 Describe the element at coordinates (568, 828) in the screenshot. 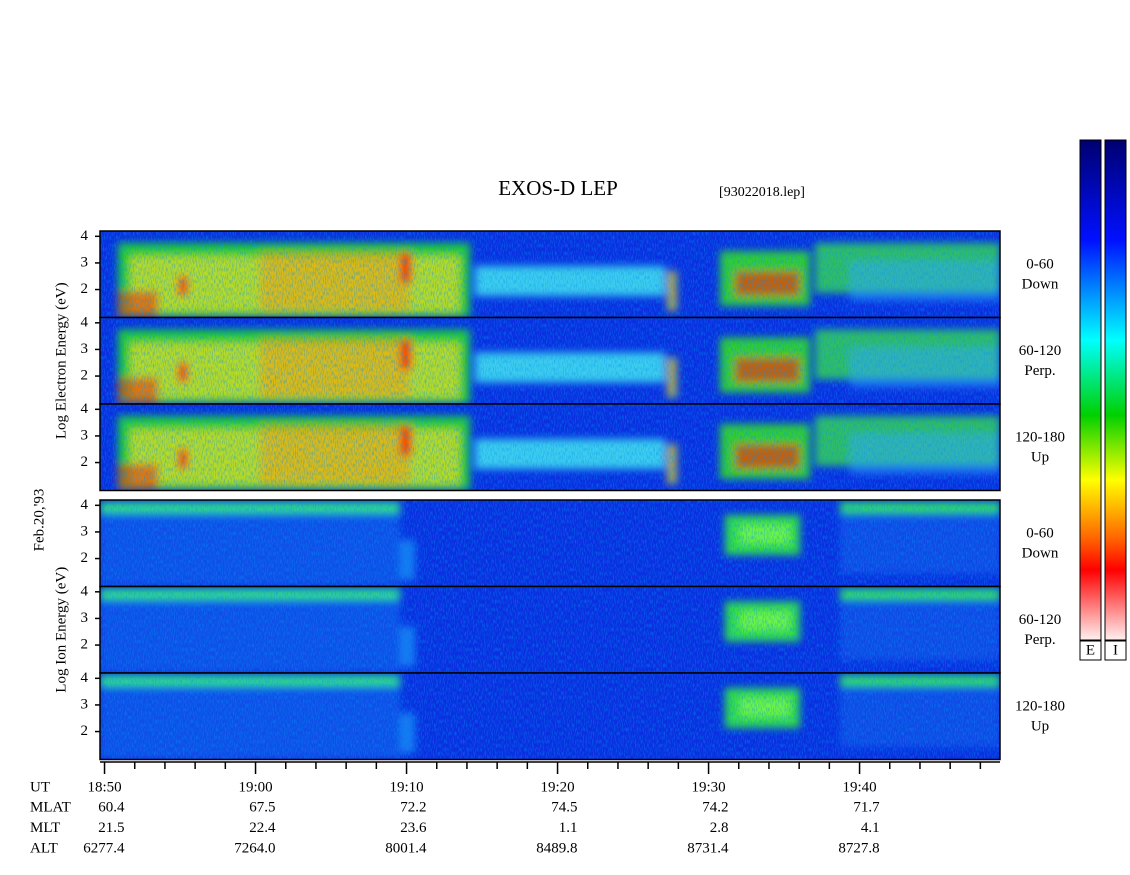

I see `ephemeris-value: 1.1` at that location.